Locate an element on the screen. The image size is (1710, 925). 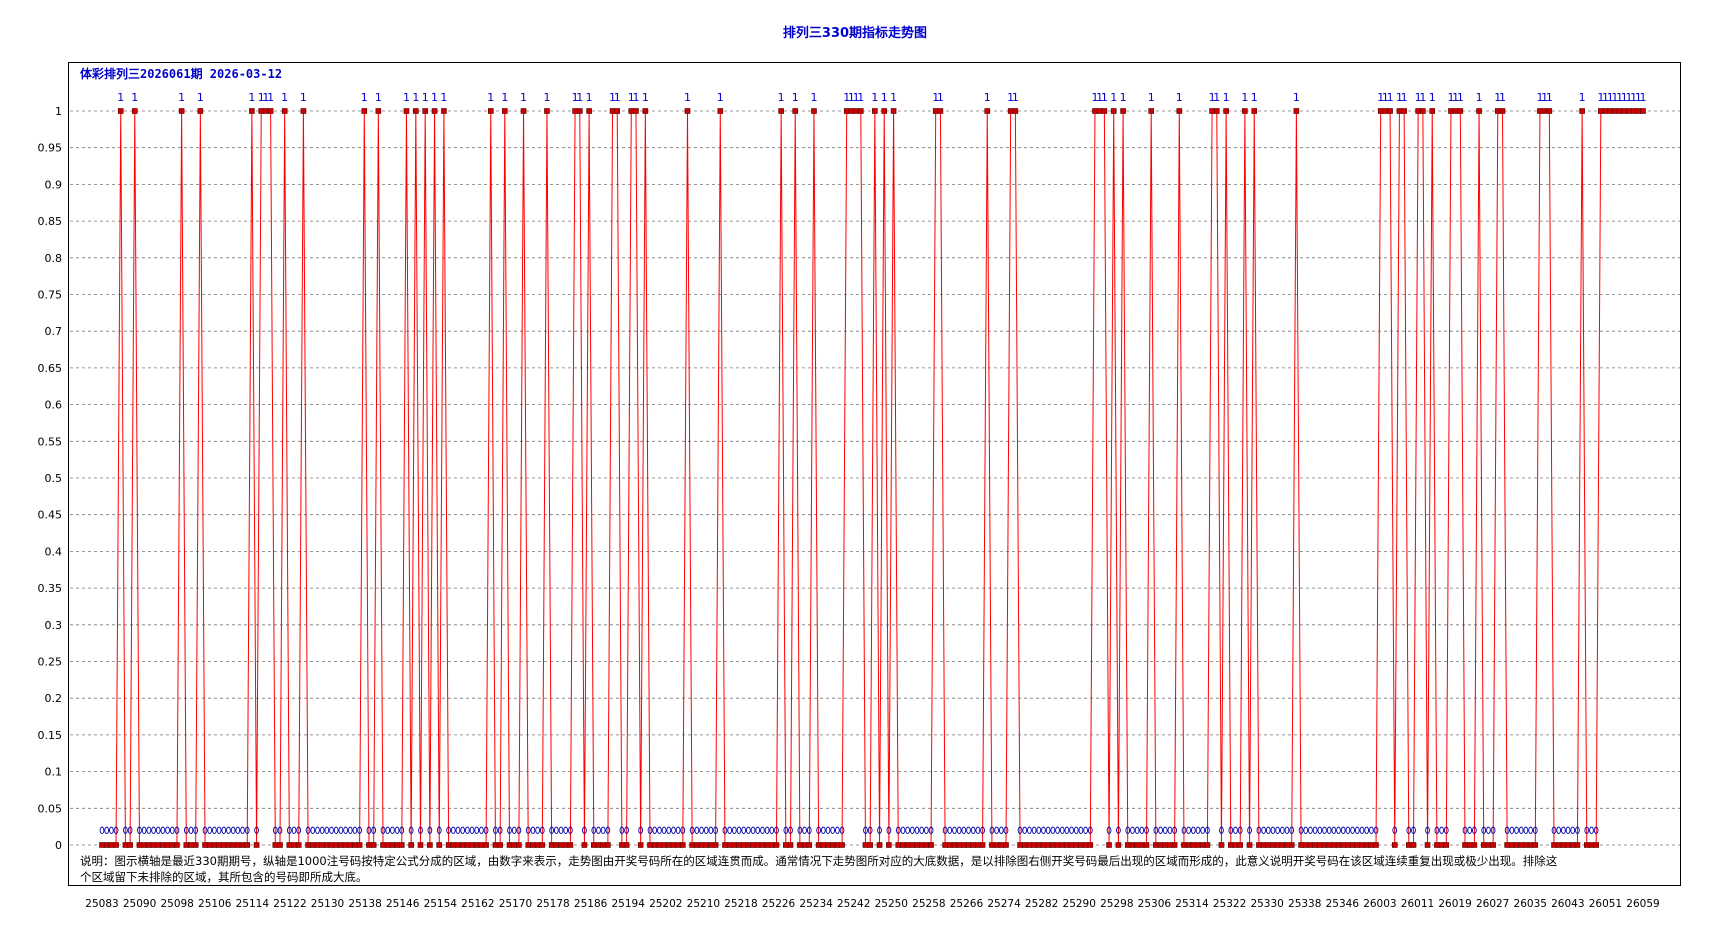
y-tick-label: 0.05 is located at coordinates (50, 808).